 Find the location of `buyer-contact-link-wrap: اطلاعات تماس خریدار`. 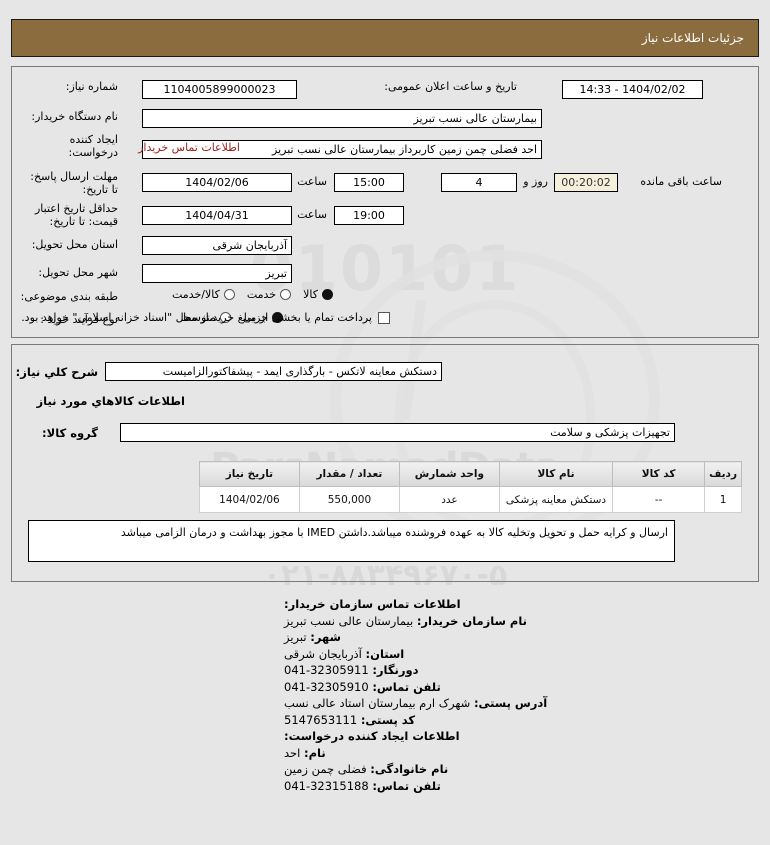

buyer-contact-link-wrap: اطلاعات تماس خریدار is located at coordinates (189, 147).